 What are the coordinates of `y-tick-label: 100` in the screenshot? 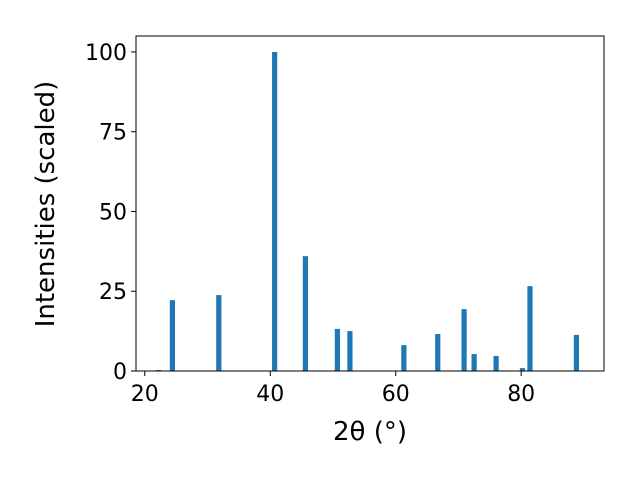 It's located at (106, 53).